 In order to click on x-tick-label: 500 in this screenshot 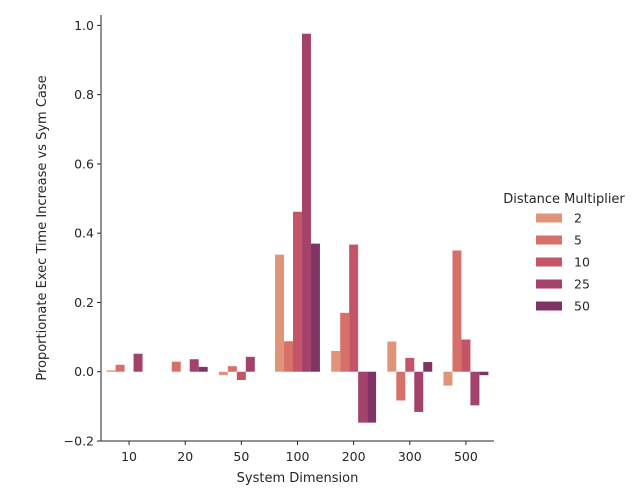, I will do `click(466, 456)`.